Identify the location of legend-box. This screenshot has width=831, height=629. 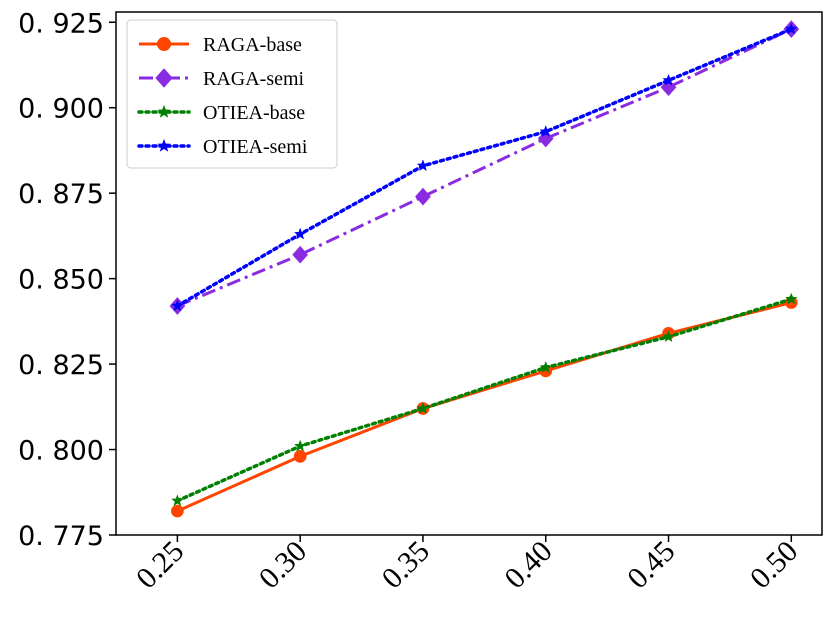
(232, 94).